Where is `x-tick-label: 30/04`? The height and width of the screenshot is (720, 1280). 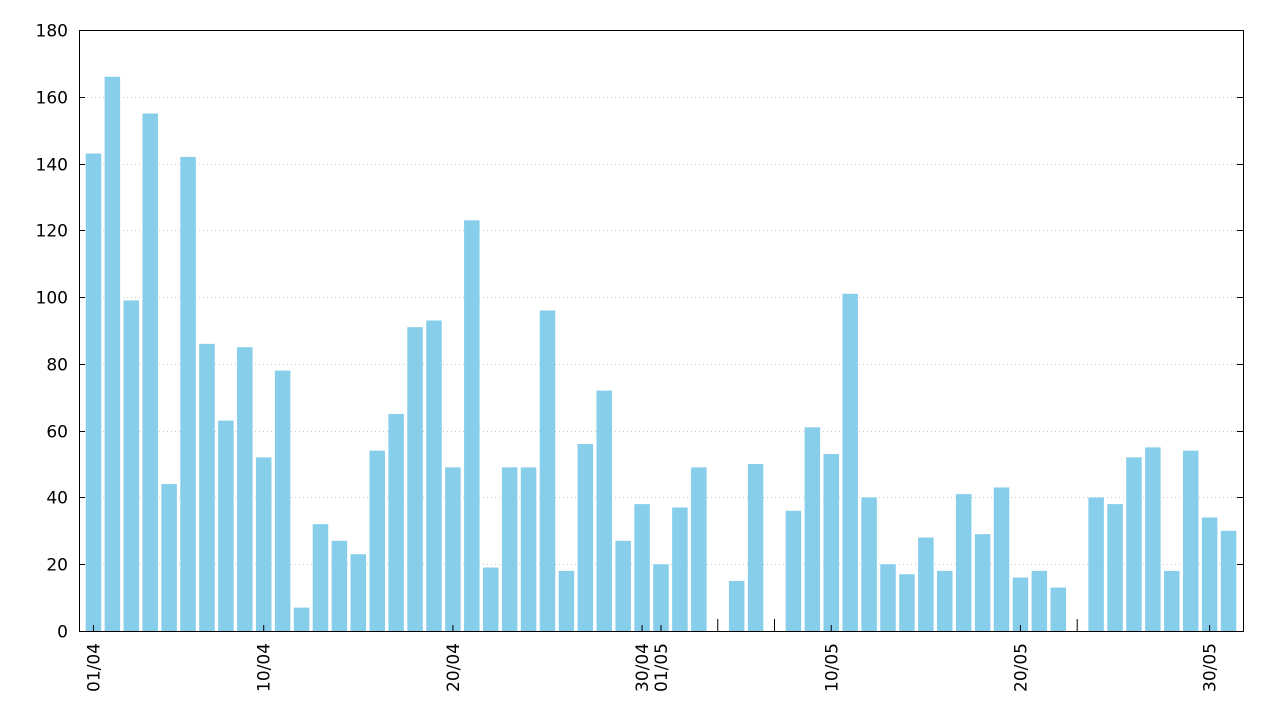
x-tick-label: 30/04 is located at coordinates (643, 667).